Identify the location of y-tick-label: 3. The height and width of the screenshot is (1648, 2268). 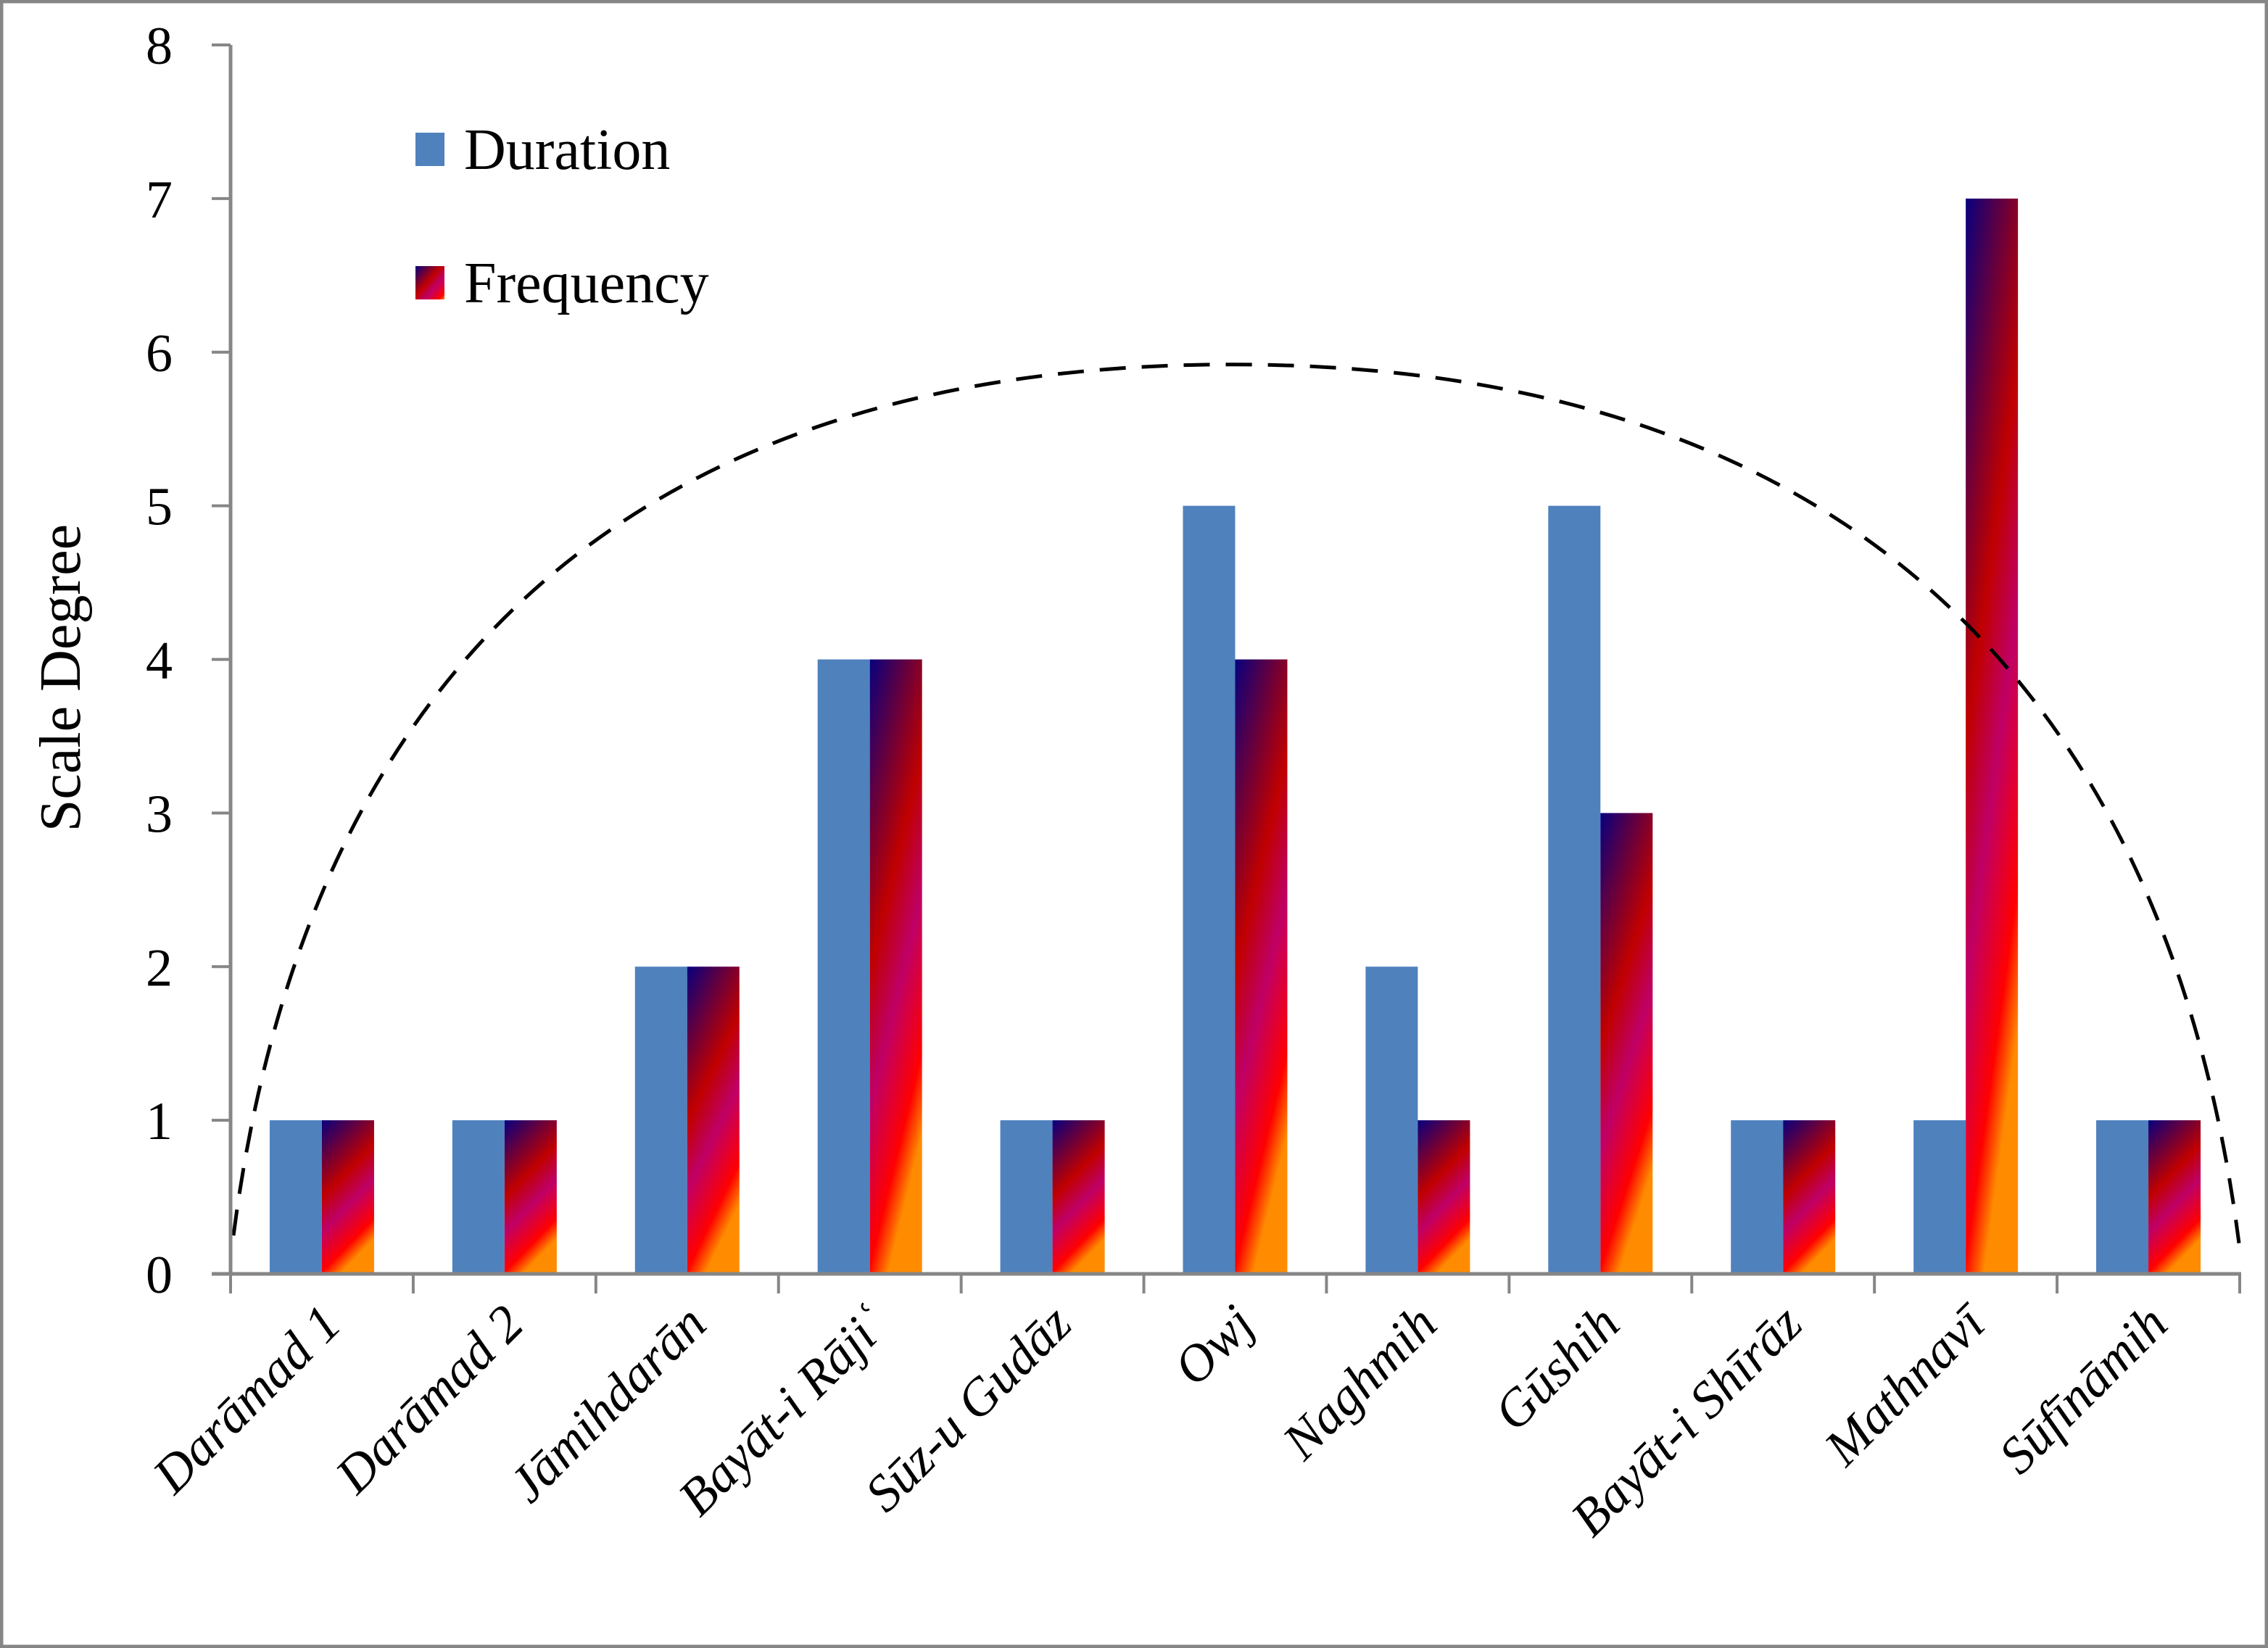
(159, 814).